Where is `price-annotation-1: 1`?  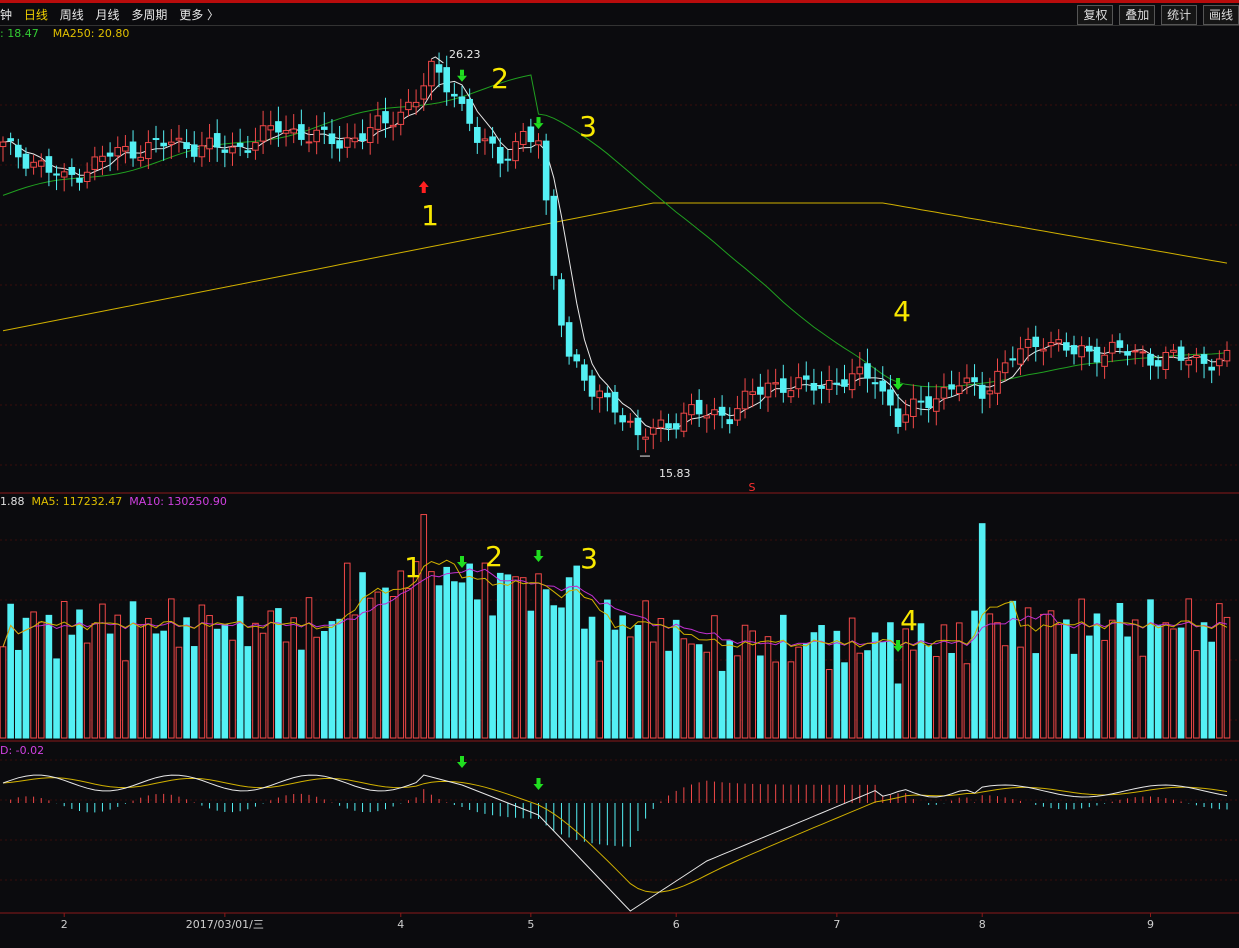
price-annotation-1: 1 is located at coordinates (430, 215).